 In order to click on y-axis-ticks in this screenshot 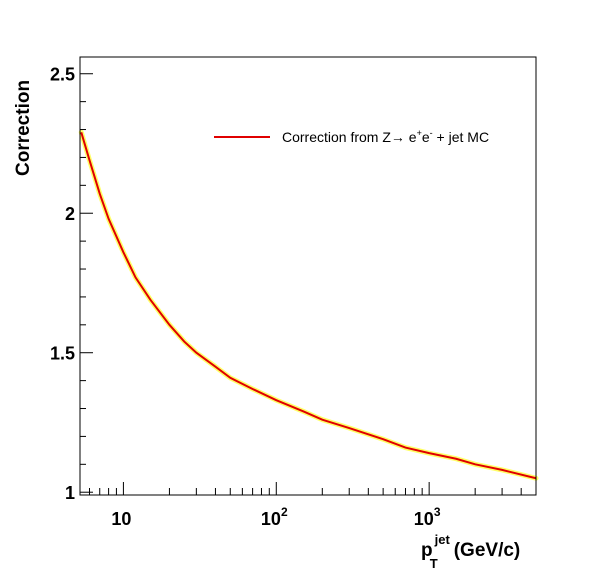, I will do `click(86, 283)`.